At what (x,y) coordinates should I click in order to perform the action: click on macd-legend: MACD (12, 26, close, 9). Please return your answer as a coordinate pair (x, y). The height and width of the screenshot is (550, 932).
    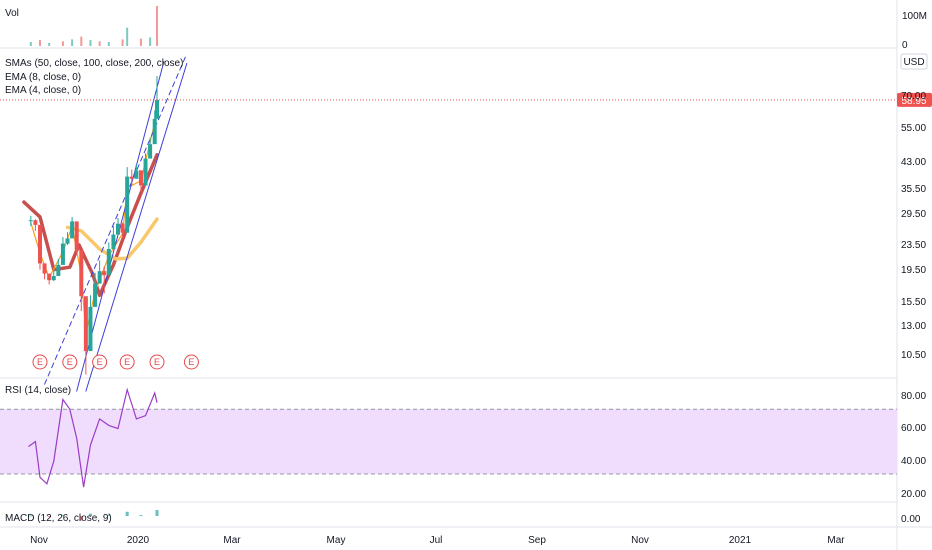
    Looking at the image, I should click on (58, 518).